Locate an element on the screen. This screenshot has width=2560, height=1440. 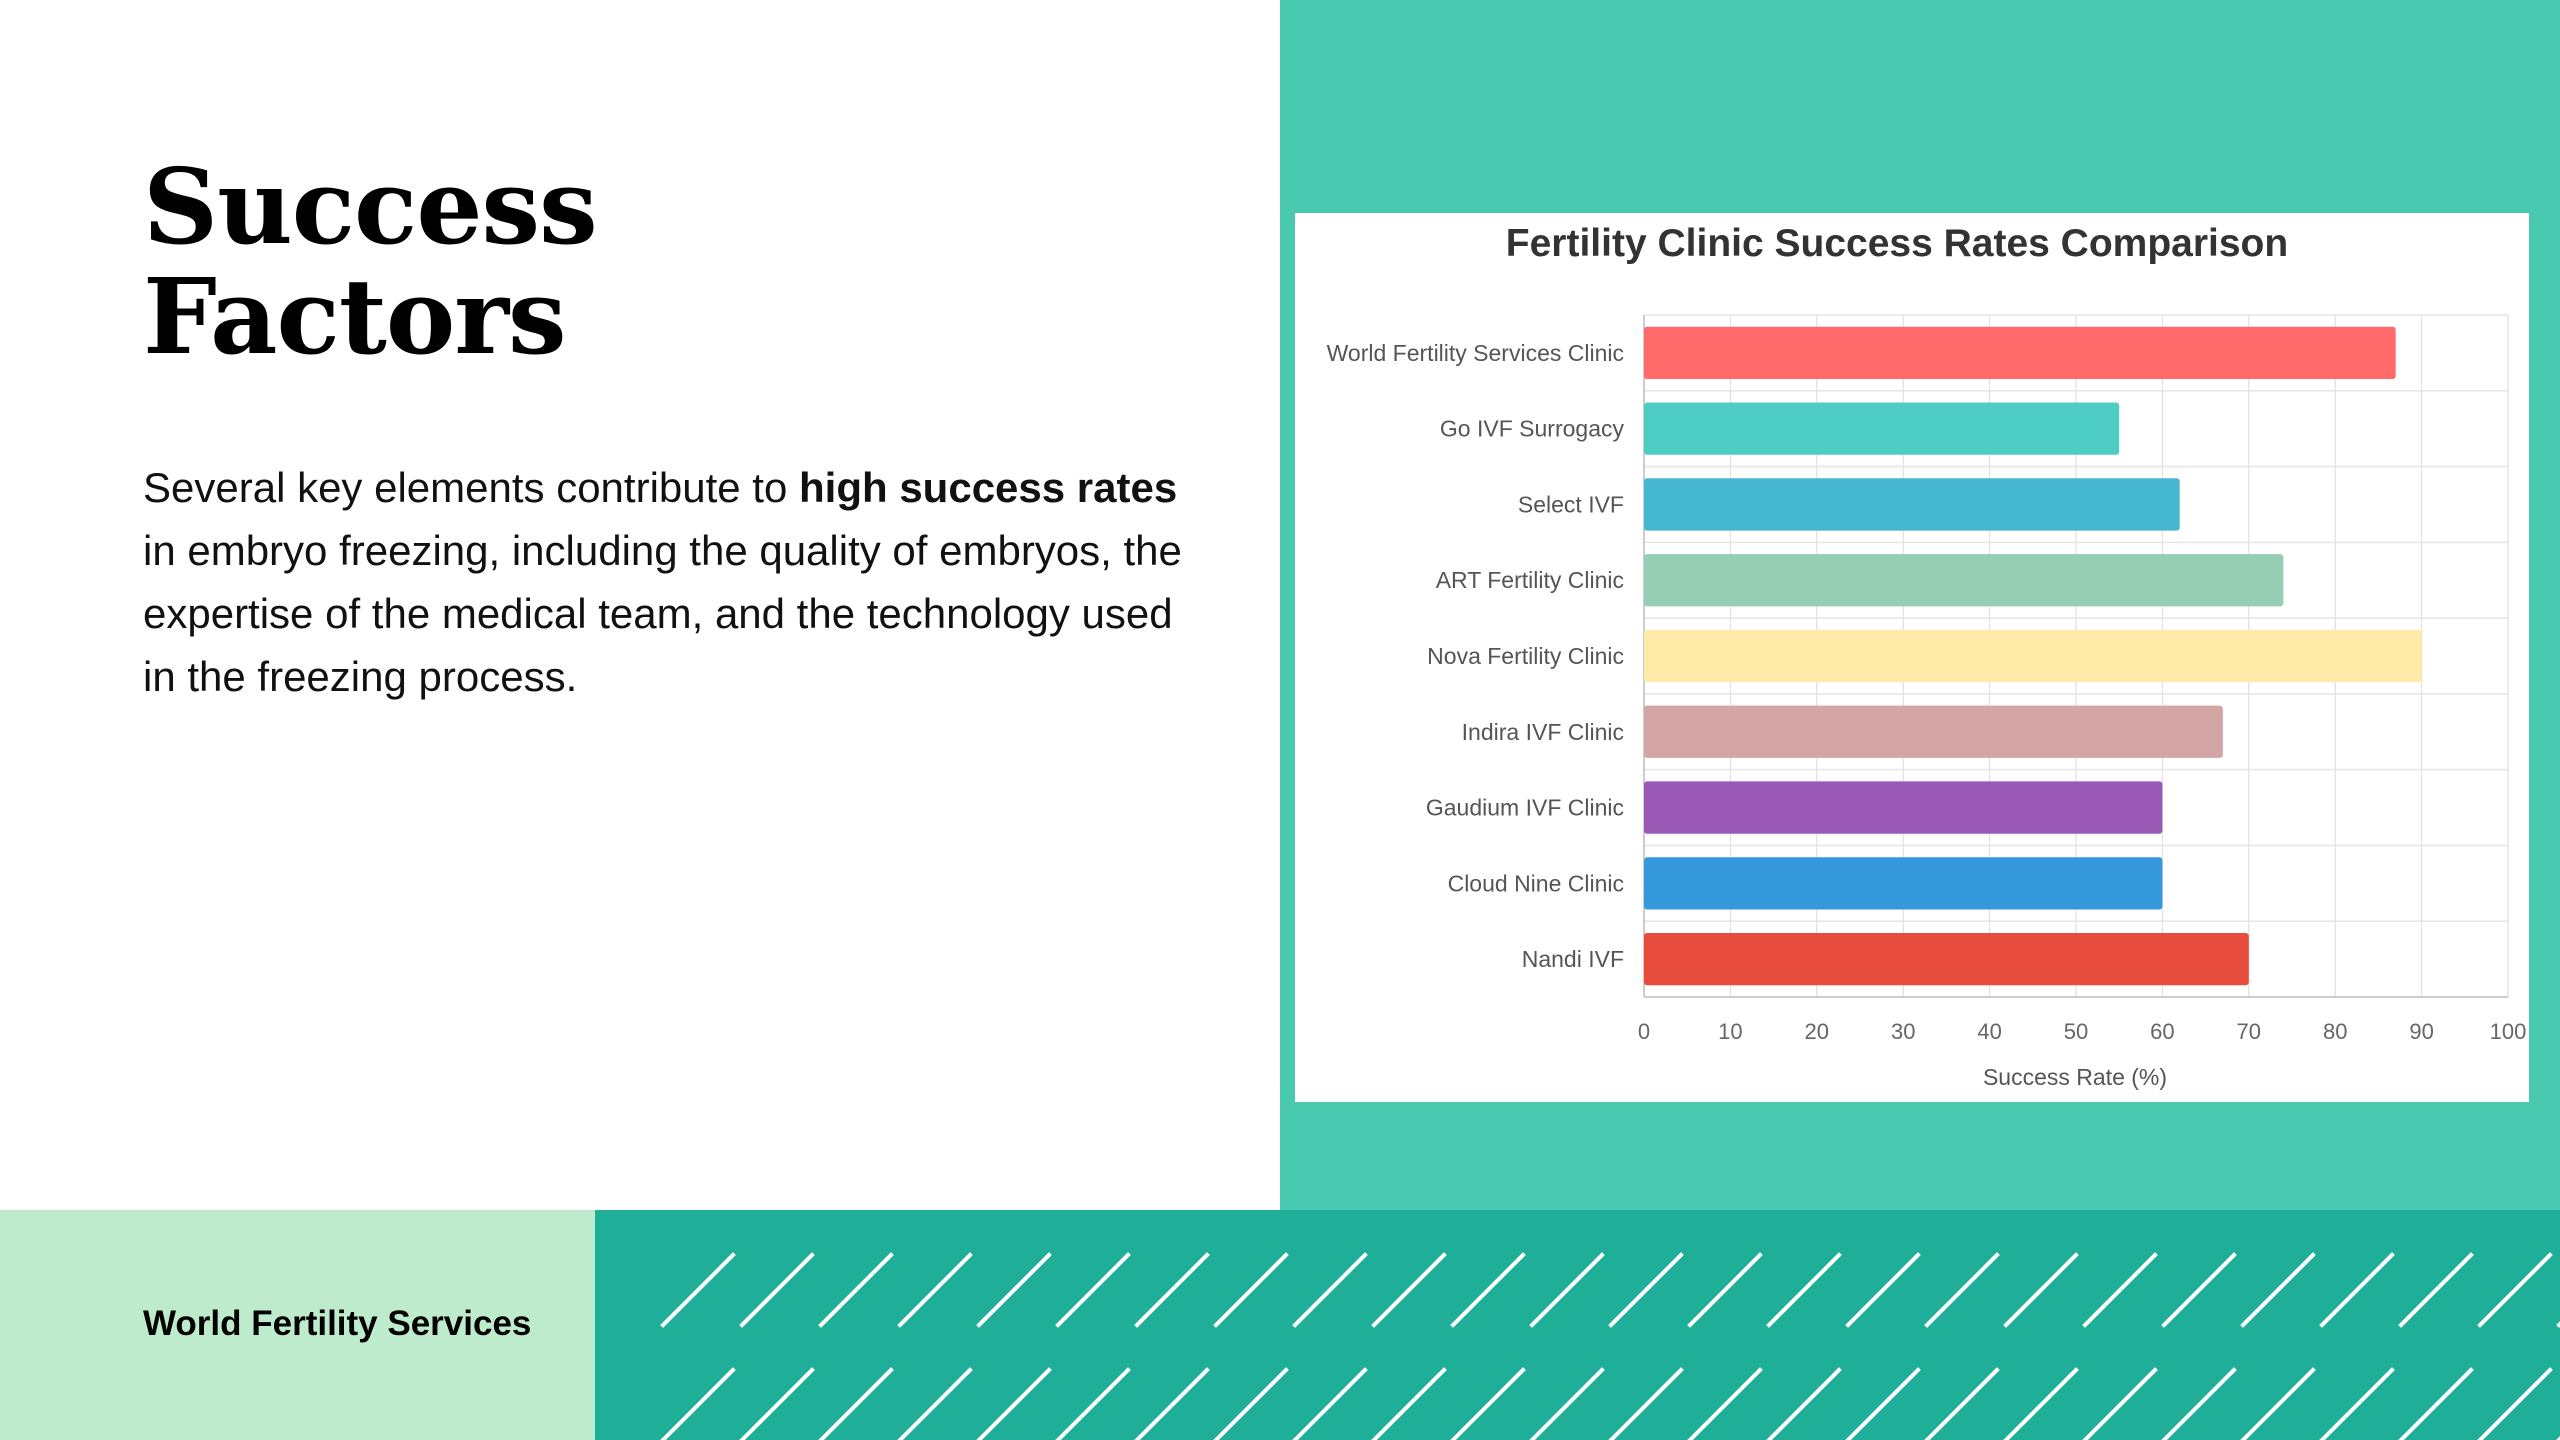
footer-stripe-panel is located at coordinates (1577, 1325).